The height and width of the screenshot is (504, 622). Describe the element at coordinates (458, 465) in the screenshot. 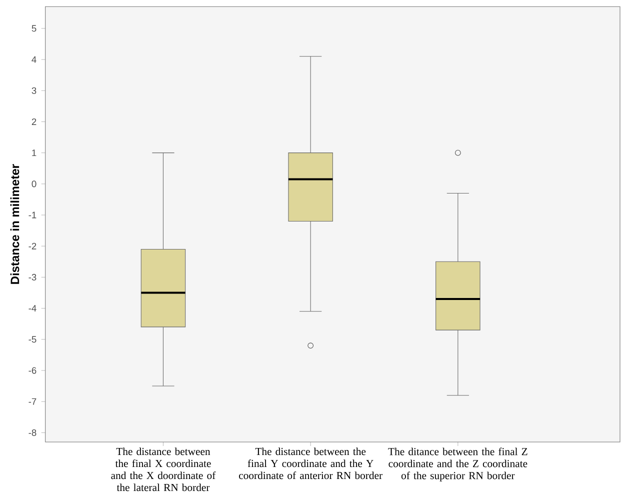

I see `x-tick-label: The ditance between the final Z coordinate and the Z coordinate of the superior RN border` at that location.